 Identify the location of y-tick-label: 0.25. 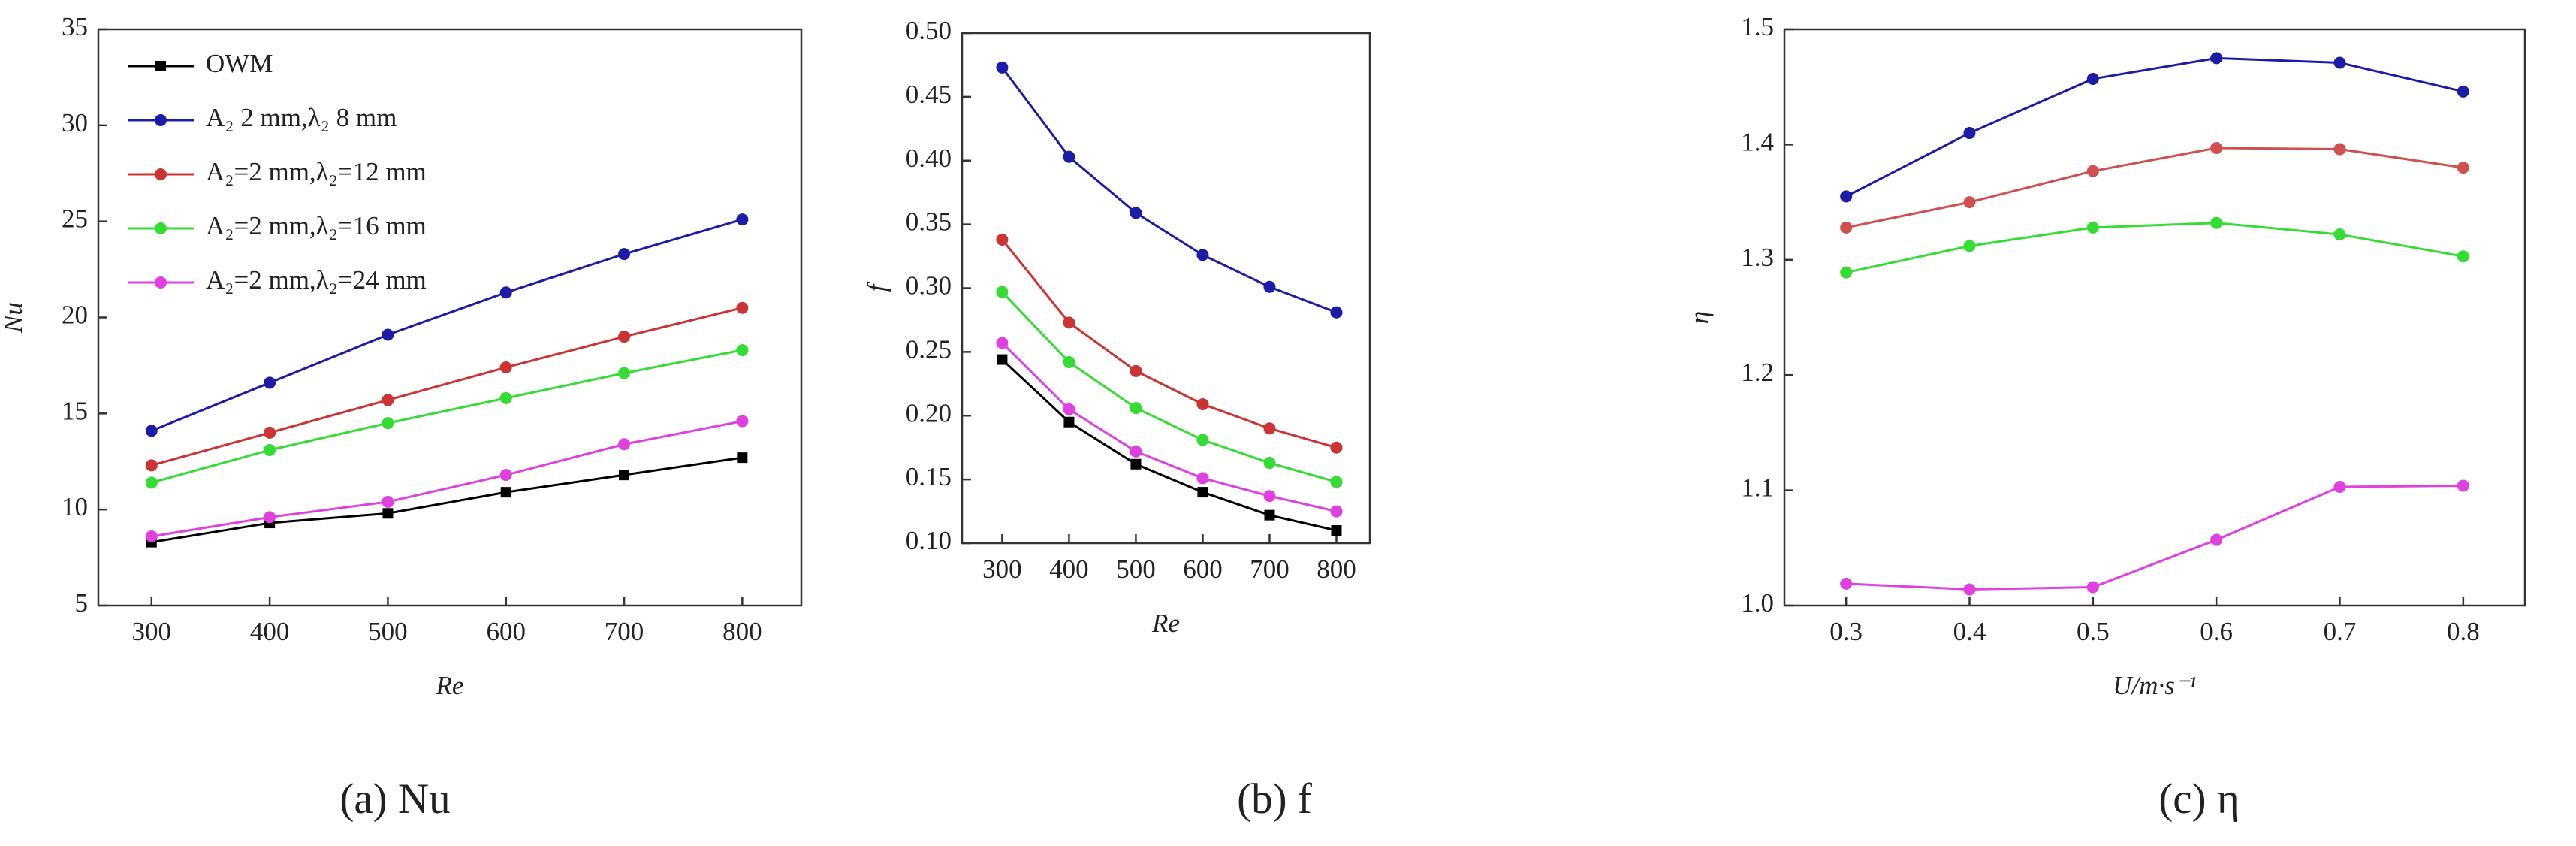
(929, 349).